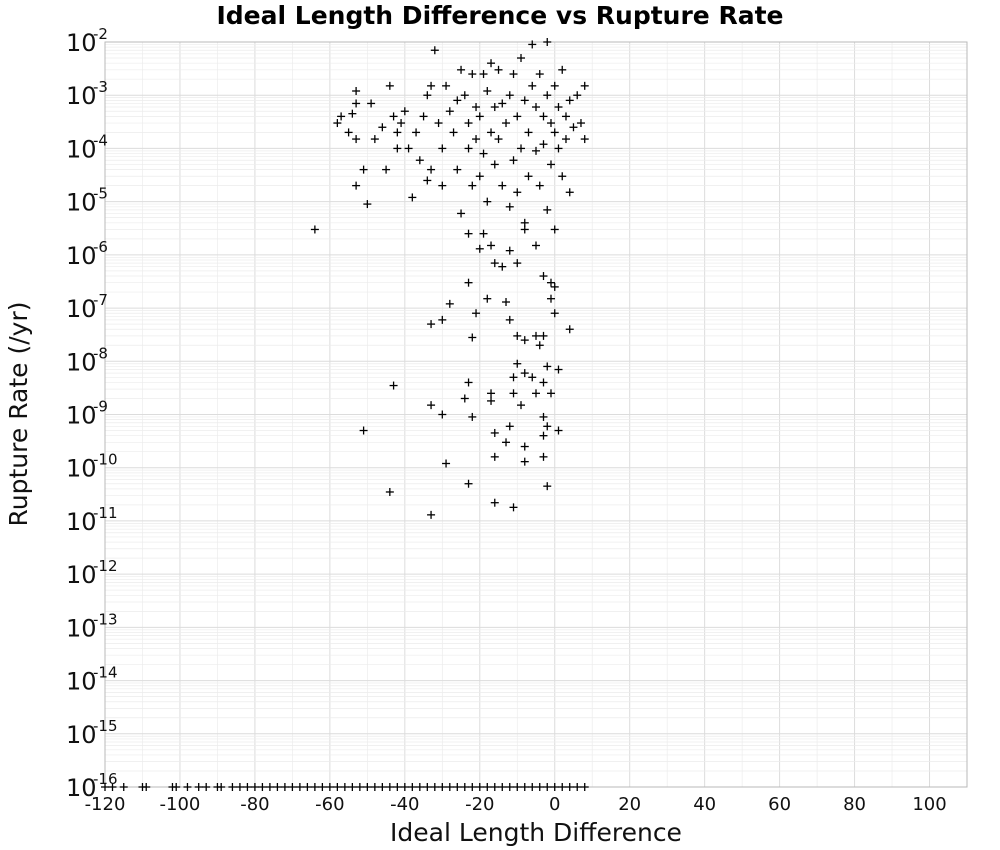 This screenshot has width=1000, height=850. What do you see at coordinates (929, 804) in the screenshot?
I see `x-tick-label: 100` at bounding box center [929, 804].